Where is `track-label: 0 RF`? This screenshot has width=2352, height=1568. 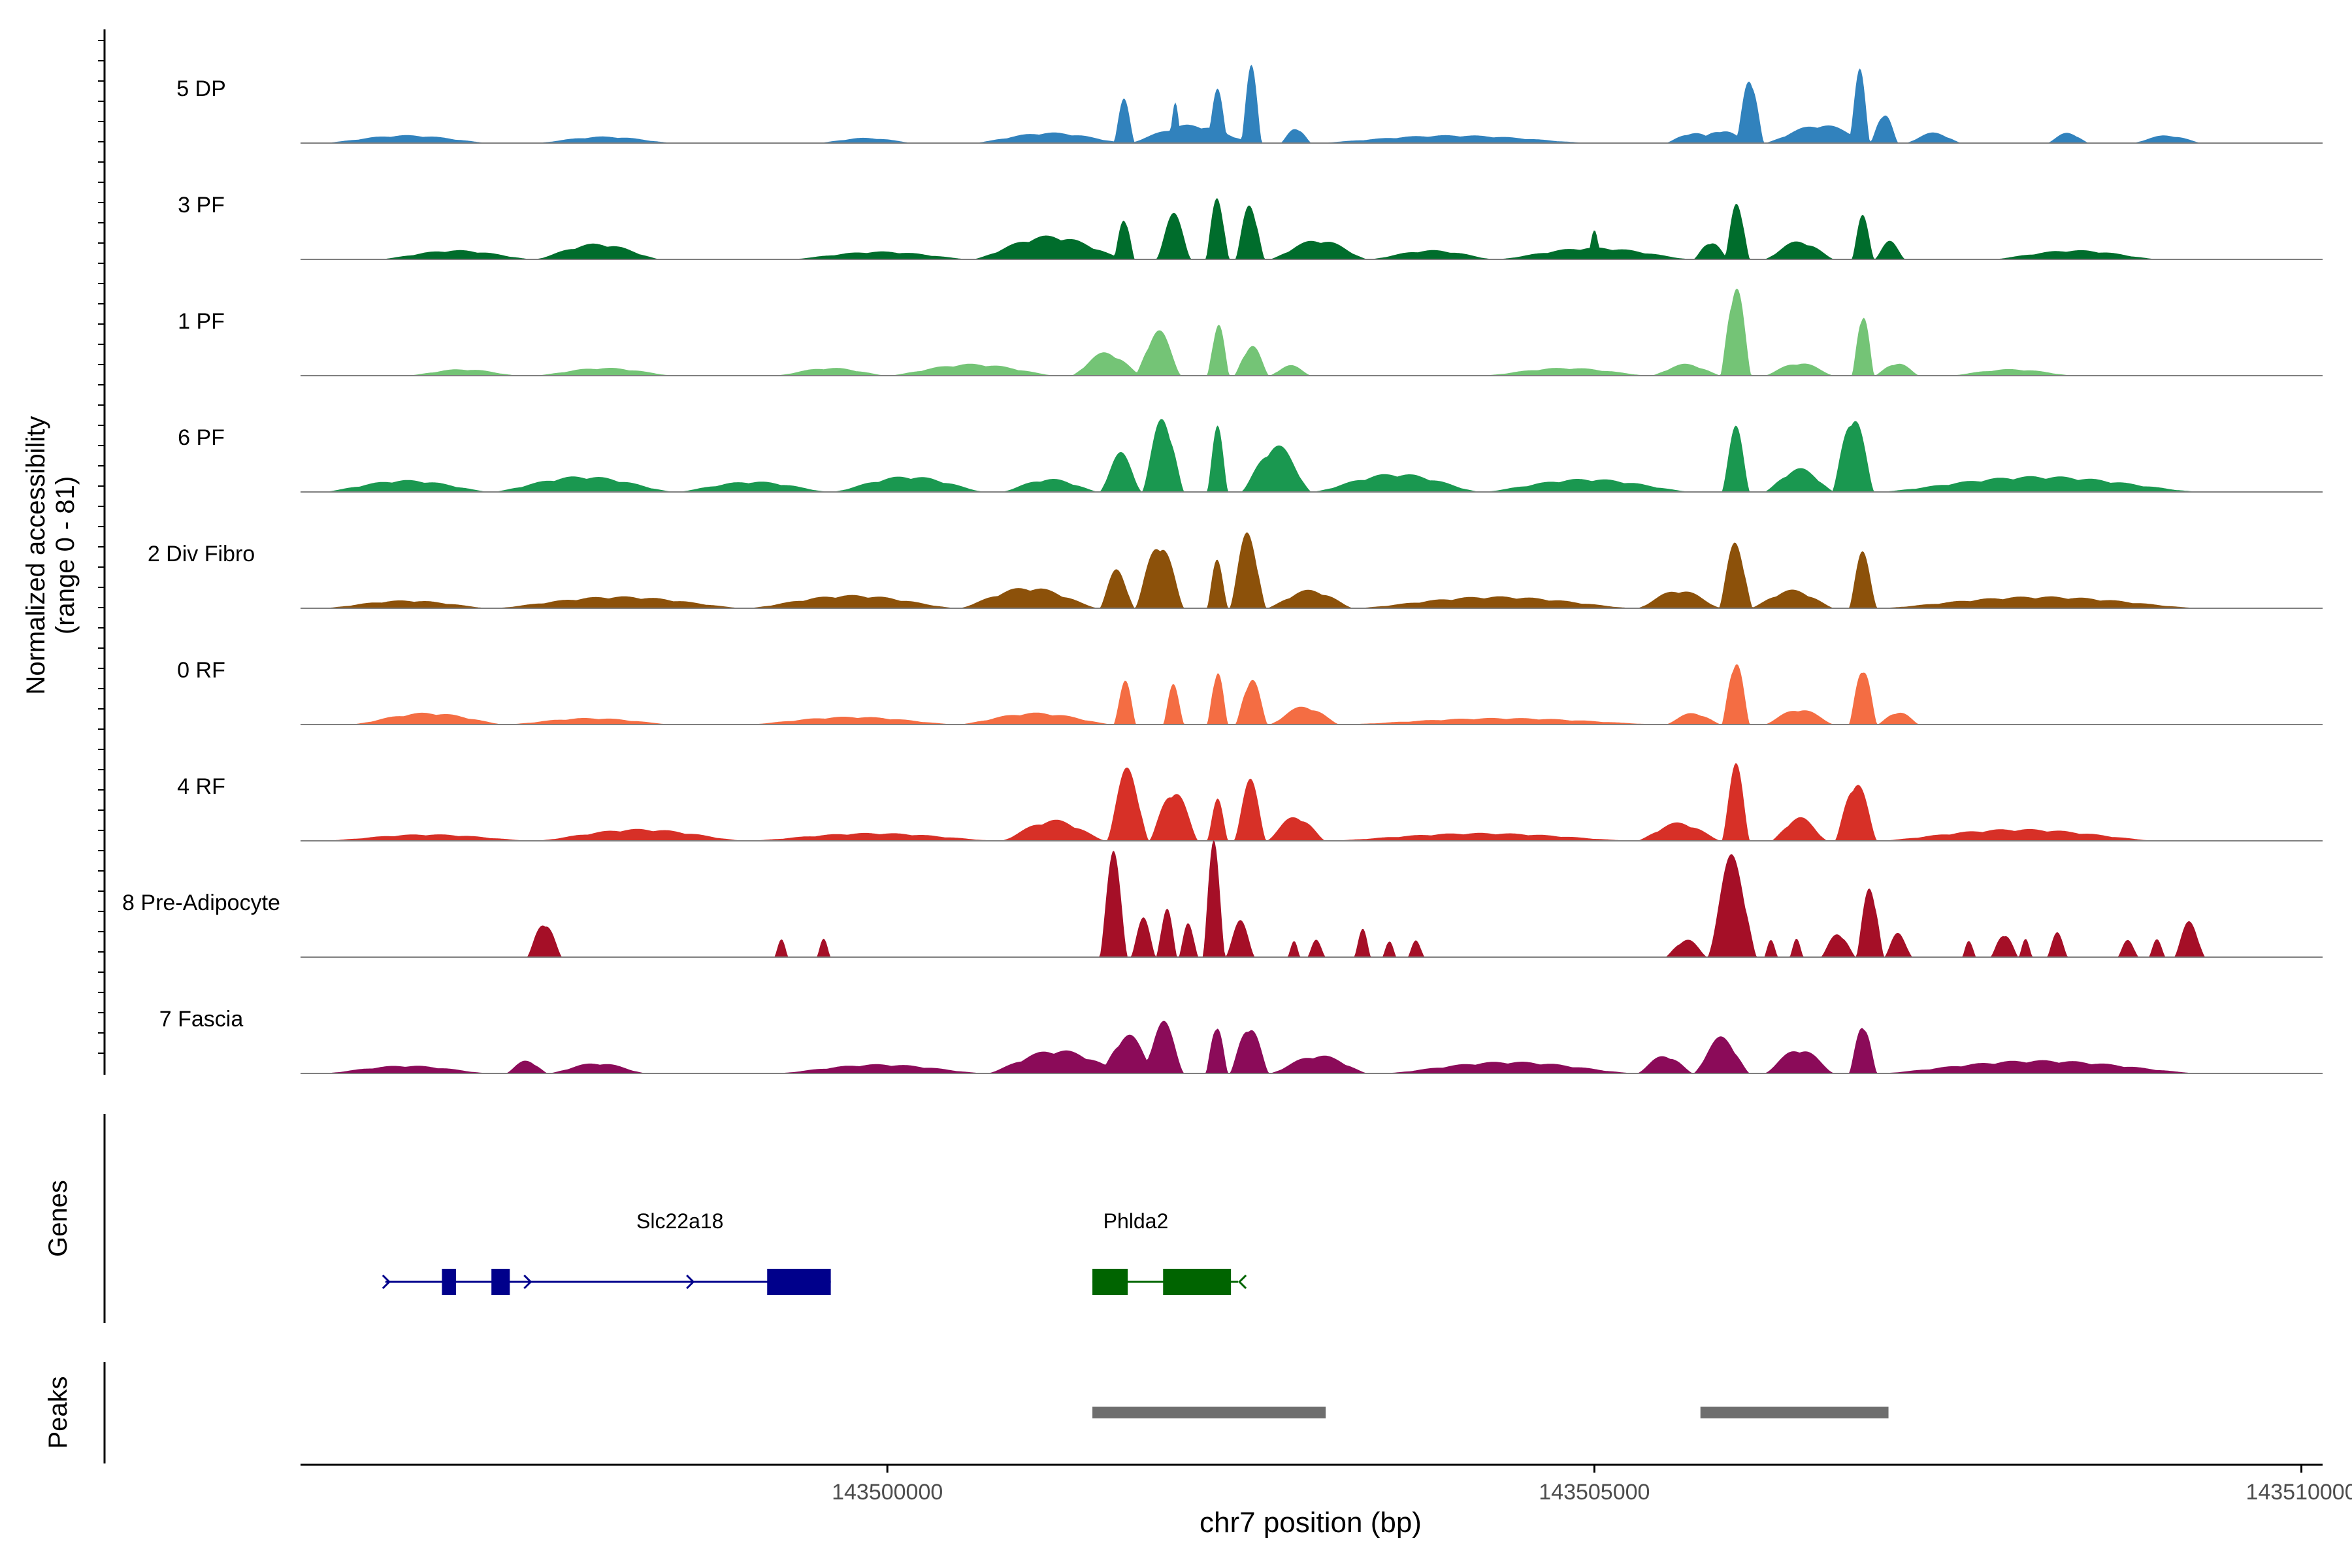
track-label: 0 RF is located at coordinates (201, 670).